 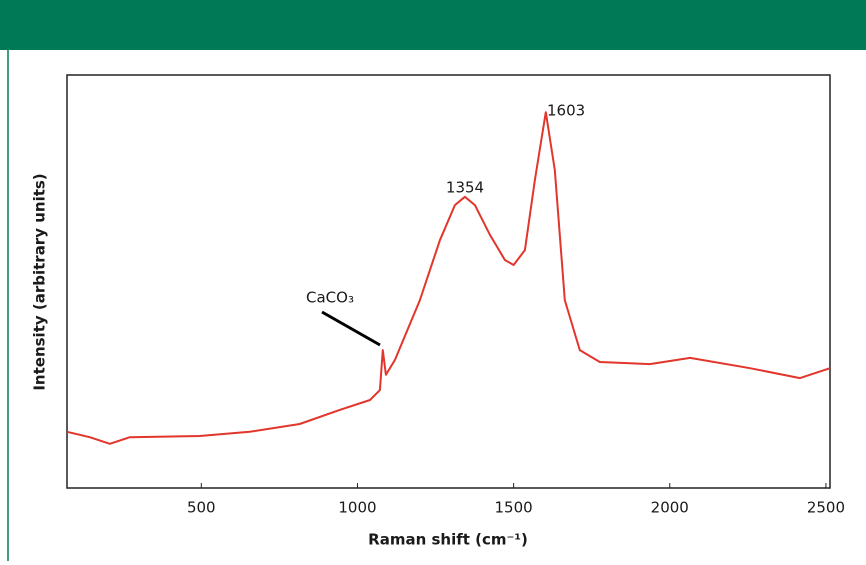 What do you see at coordinates (433, 25) in the screenshot?
I see `header-bar` at bounding box center [433, 25].